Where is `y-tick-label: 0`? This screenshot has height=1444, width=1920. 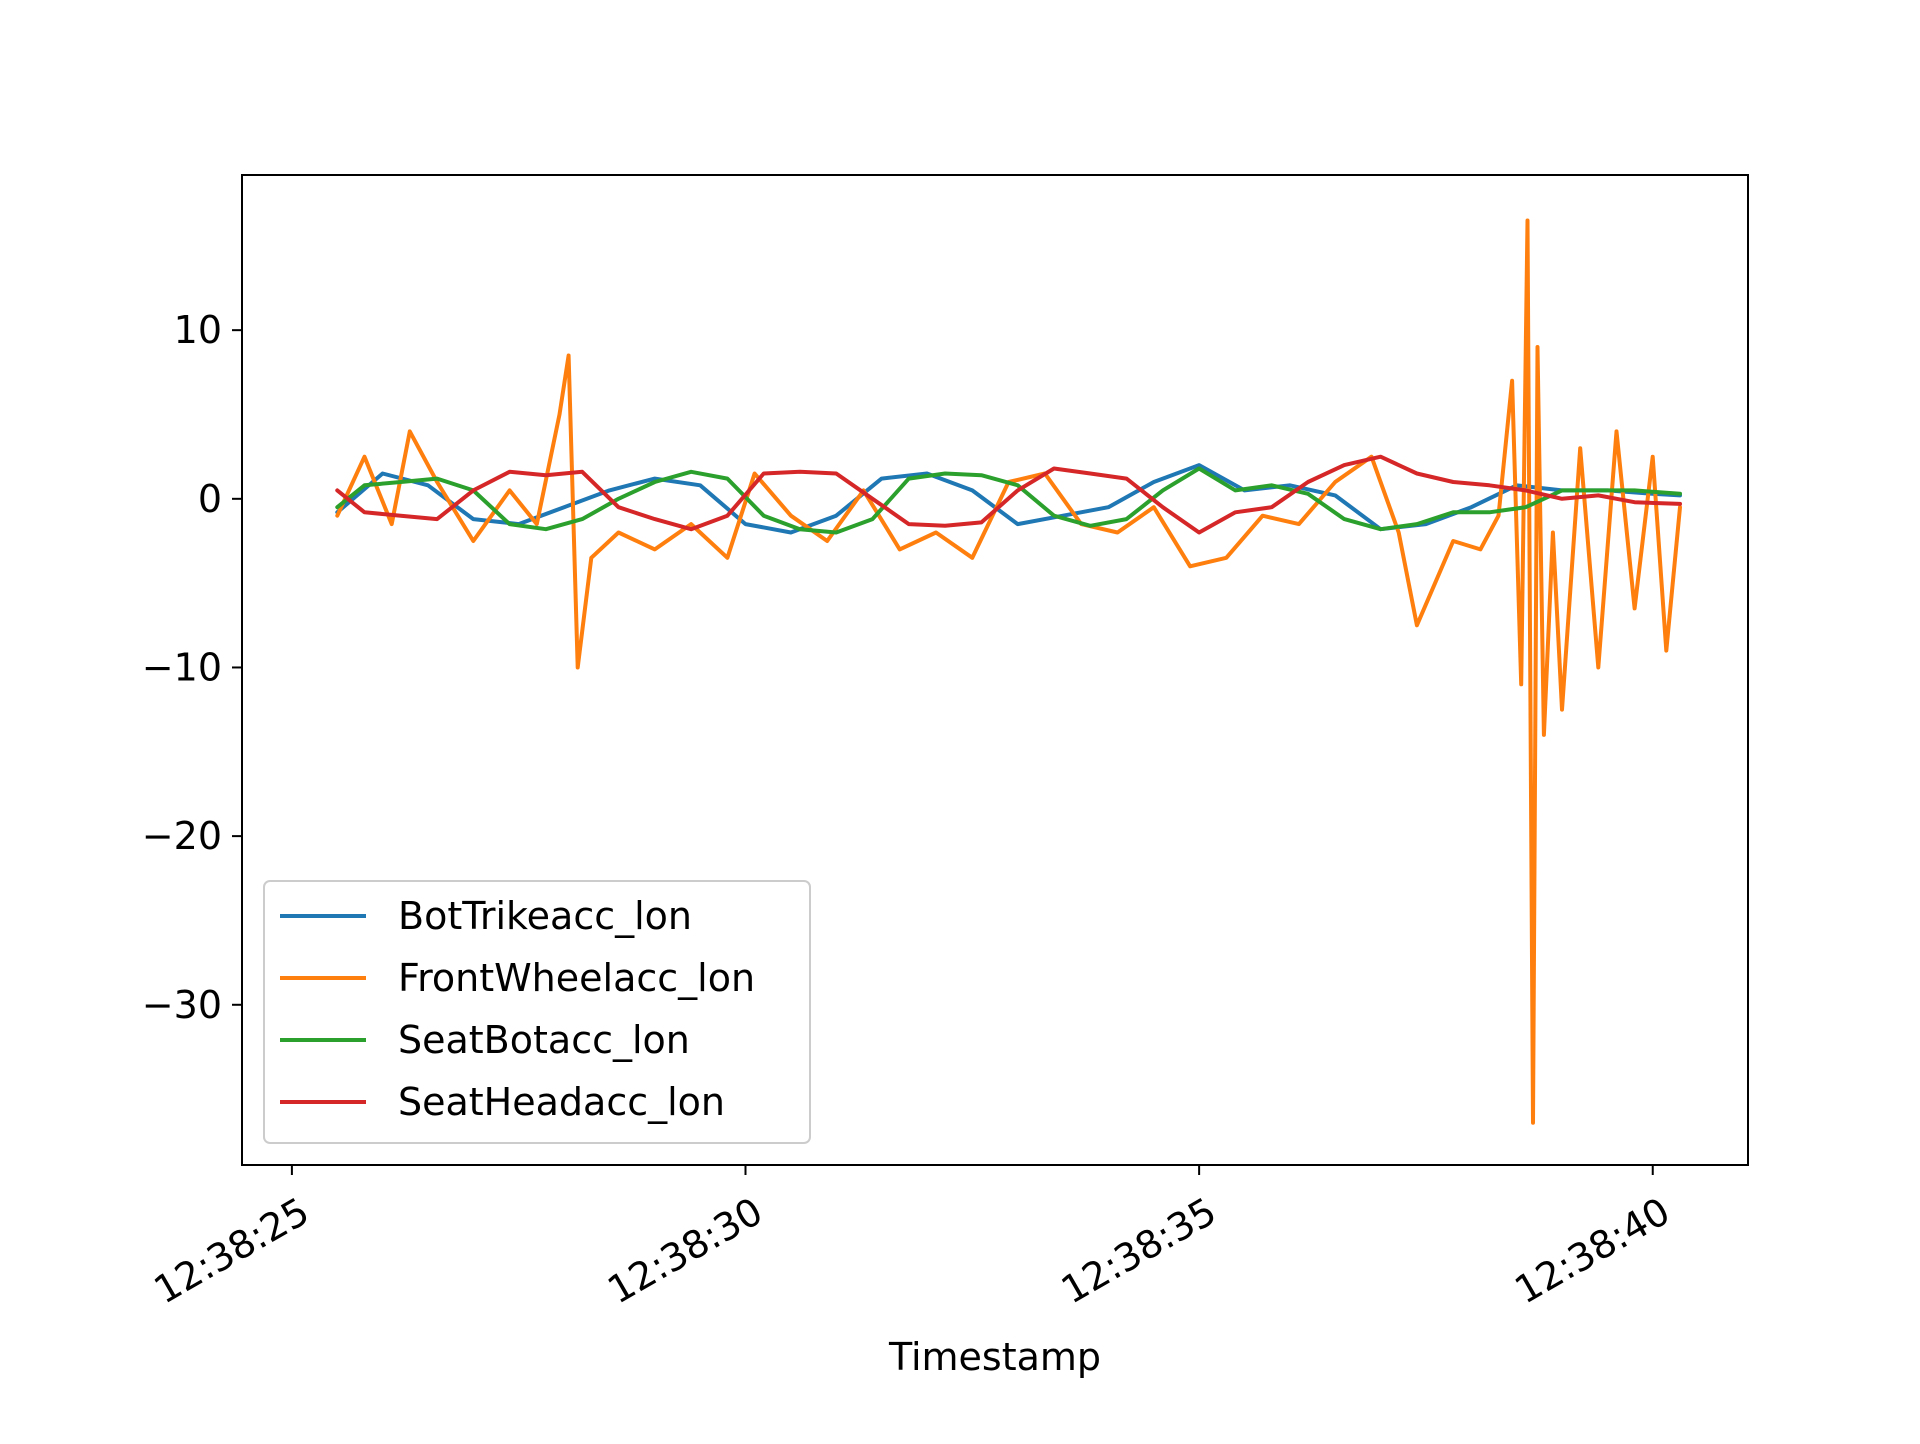 y-tick-label: 0 is located at coordinates (210, 499).